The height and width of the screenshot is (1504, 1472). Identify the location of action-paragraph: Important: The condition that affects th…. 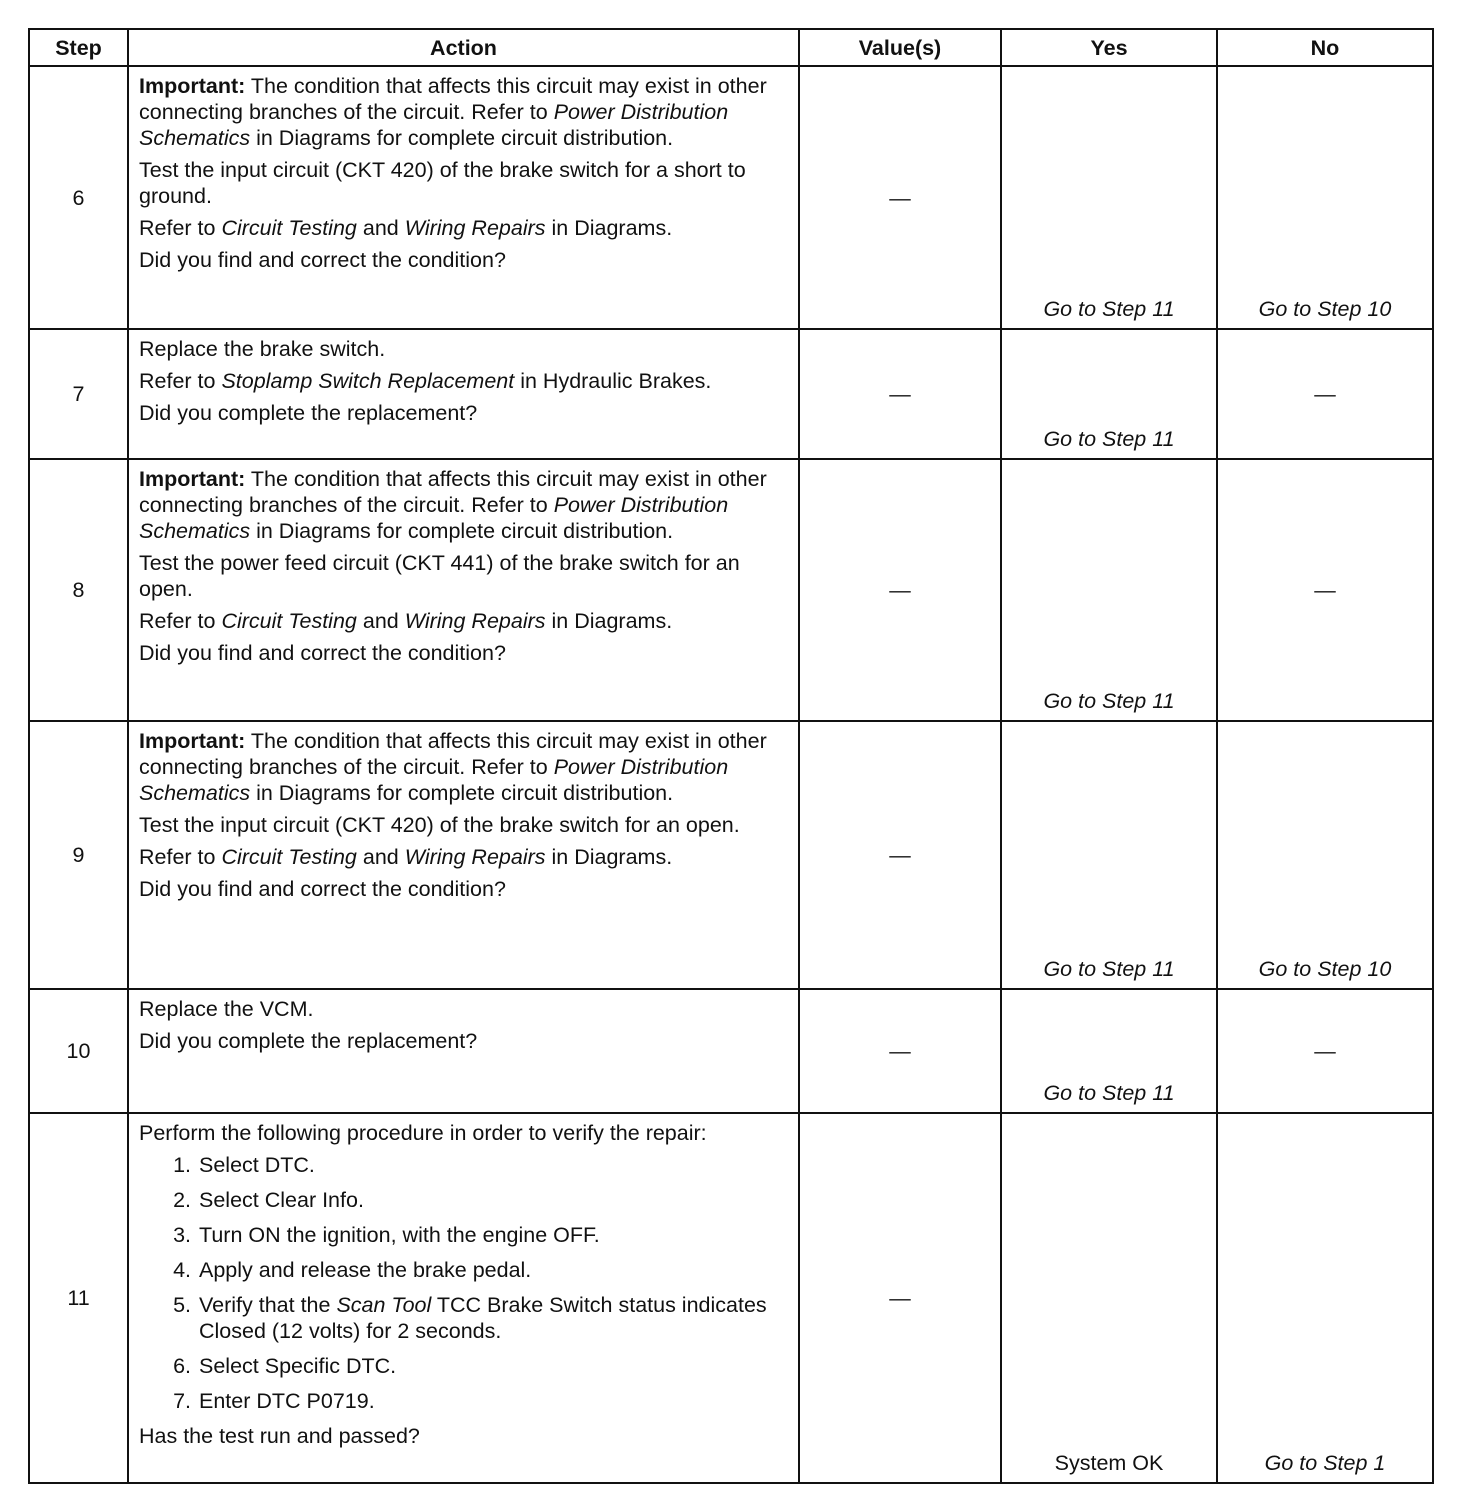
(463, 112).